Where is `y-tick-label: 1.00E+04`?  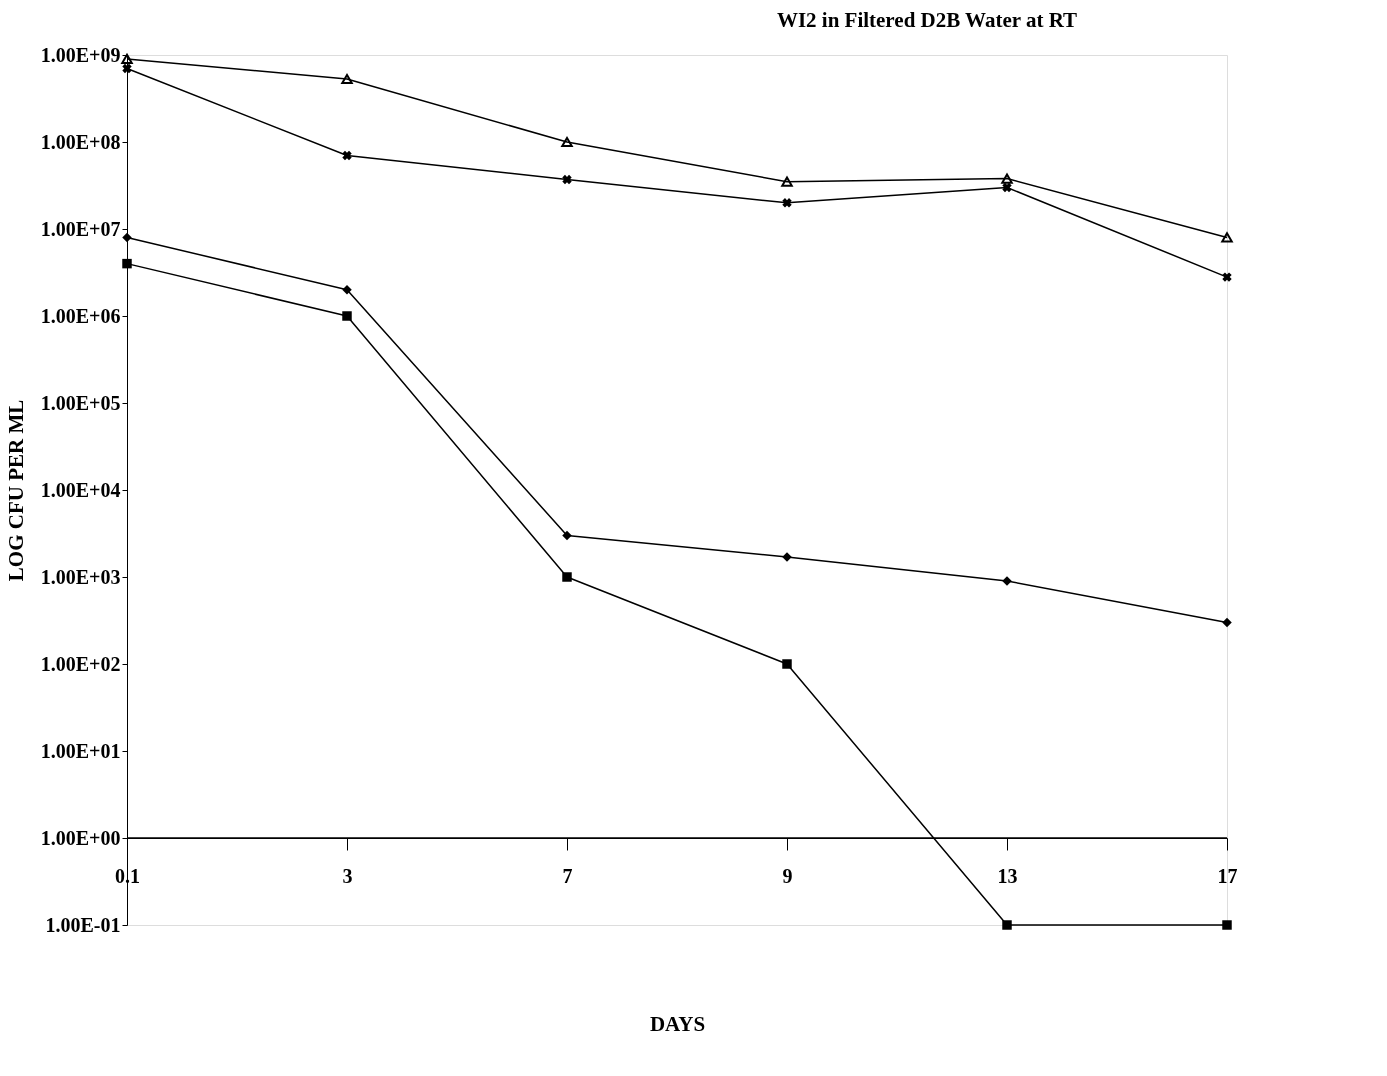
y-tick-label: 1.00E+04 is located at coordinates (80, 489).